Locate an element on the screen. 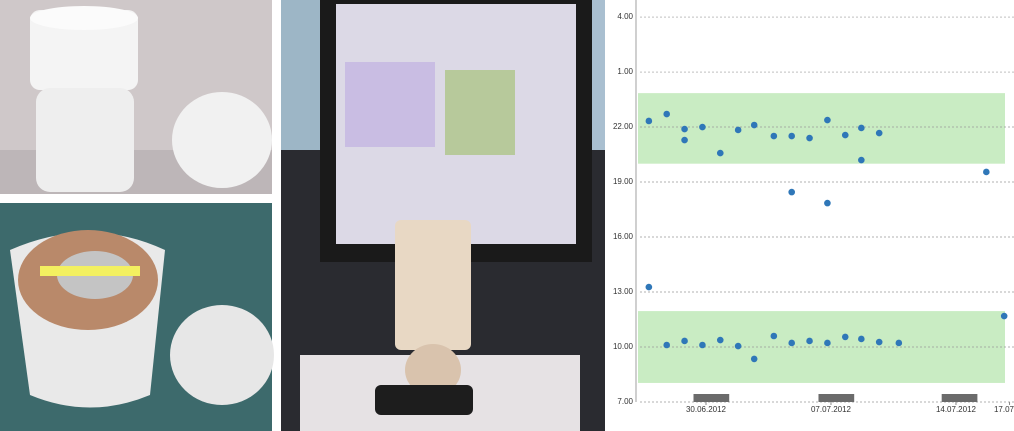  y-tick-label: 7.00 is located at coordinates (625, 401).